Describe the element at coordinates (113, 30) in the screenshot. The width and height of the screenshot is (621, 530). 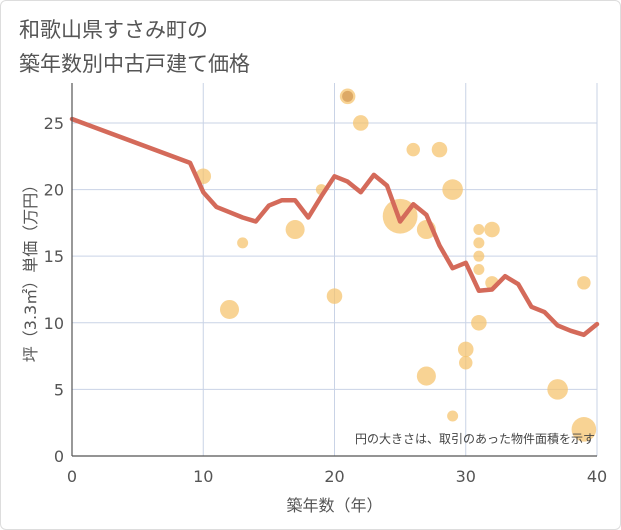
I see `chart-title-line1: 和歌山県すさみ町の` at that location.